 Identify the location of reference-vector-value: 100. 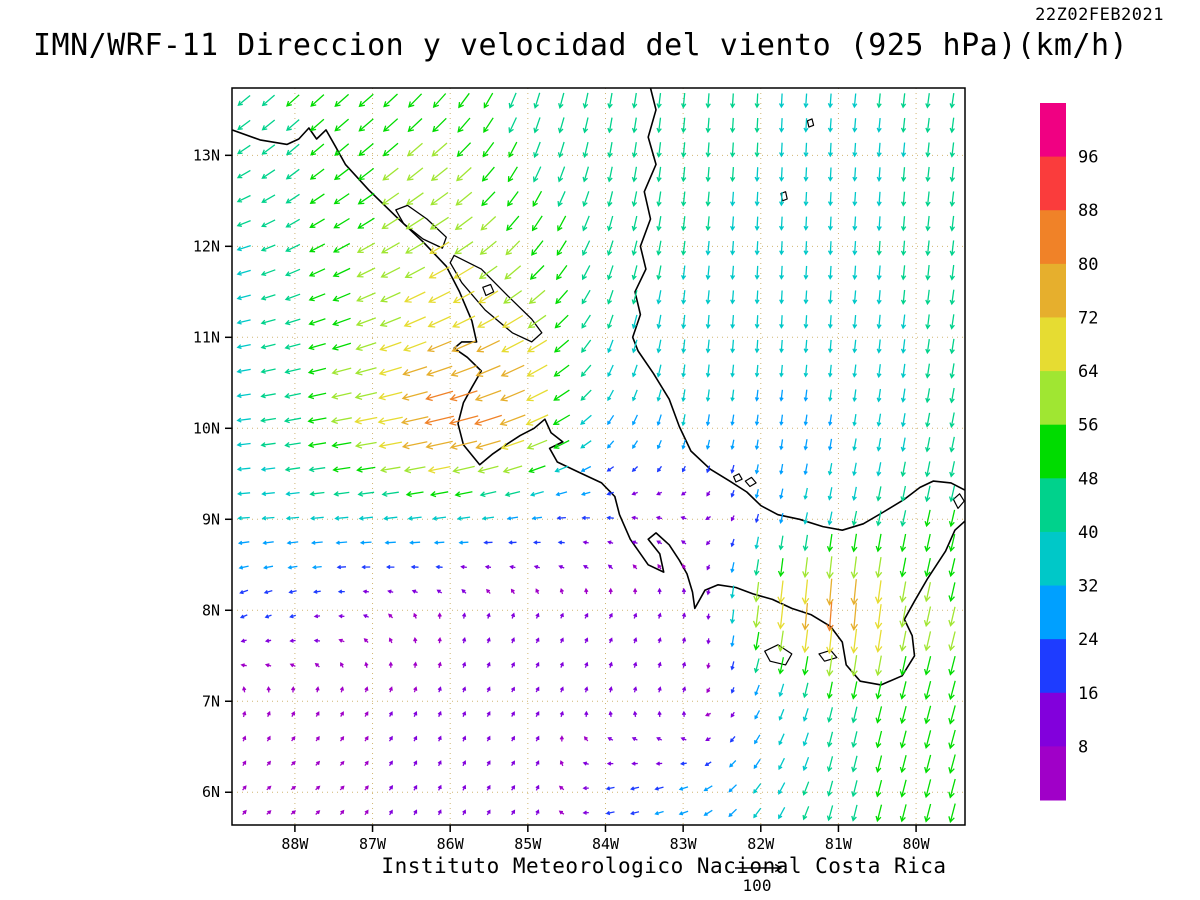
(757, 885).